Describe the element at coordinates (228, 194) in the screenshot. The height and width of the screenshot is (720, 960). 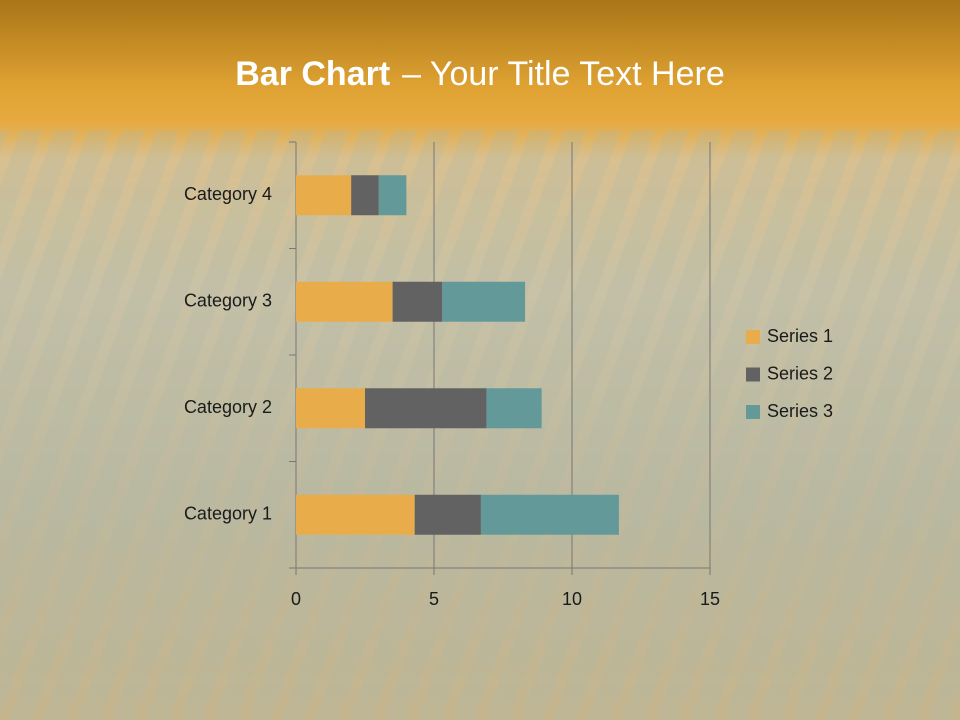
I see `y-tick-label: Category 4` at that location.